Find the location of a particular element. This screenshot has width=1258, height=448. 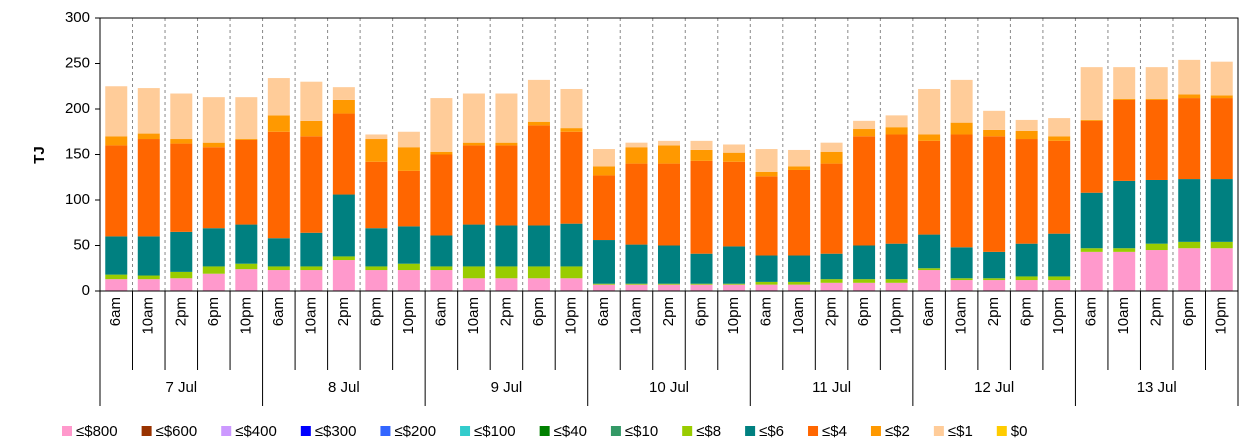

y-tick-label: 50 is located at coordinates (81, 244).